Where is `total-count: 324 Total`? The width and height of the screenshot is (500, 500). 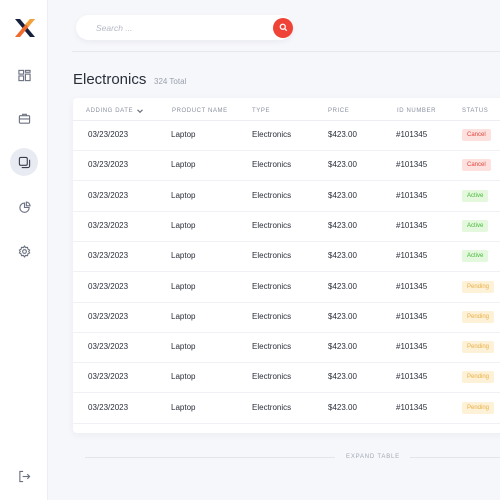
total-count: 324 Total is located at coordinates (170, 81).